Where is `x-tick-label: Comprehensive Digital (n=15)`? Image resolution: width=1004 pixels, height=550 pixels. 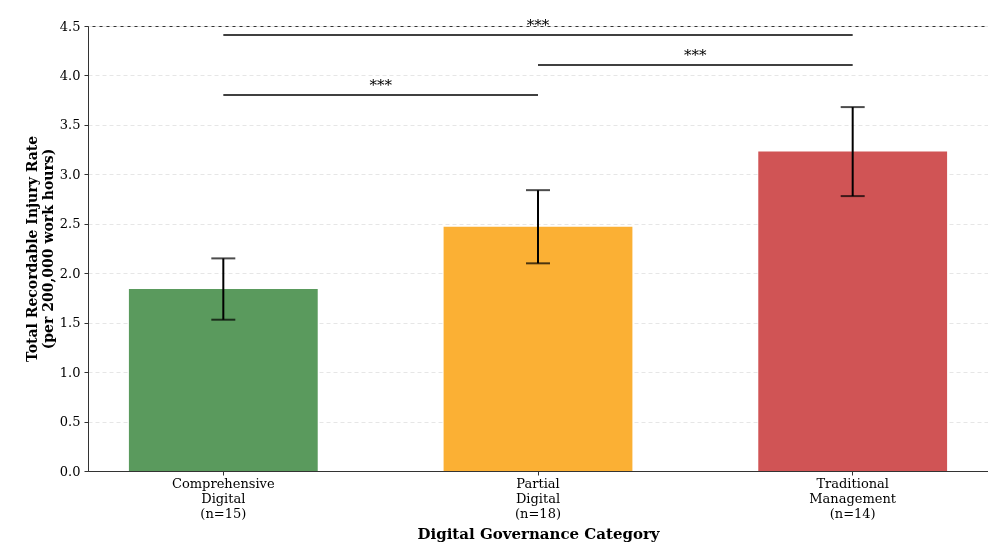
x-tick-label: Comprehensive Digital (n=15) is located at coordinates (223, 498).